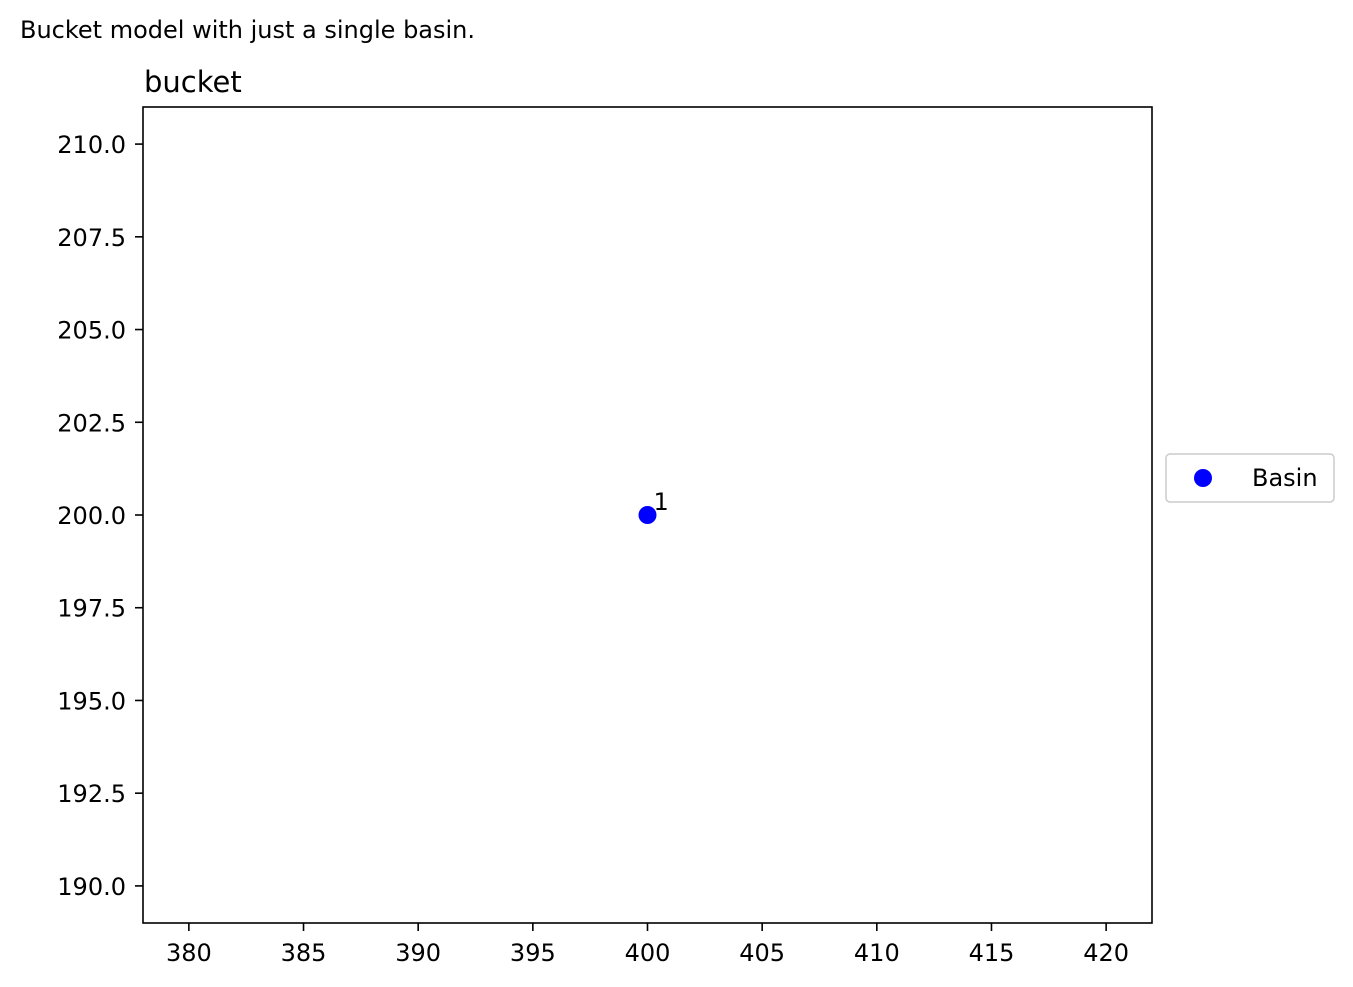  What do you see at coordinates (91, 609) in the screenshot?
I see `y-tick-label: 197.5` at bounding box center [91, 609].